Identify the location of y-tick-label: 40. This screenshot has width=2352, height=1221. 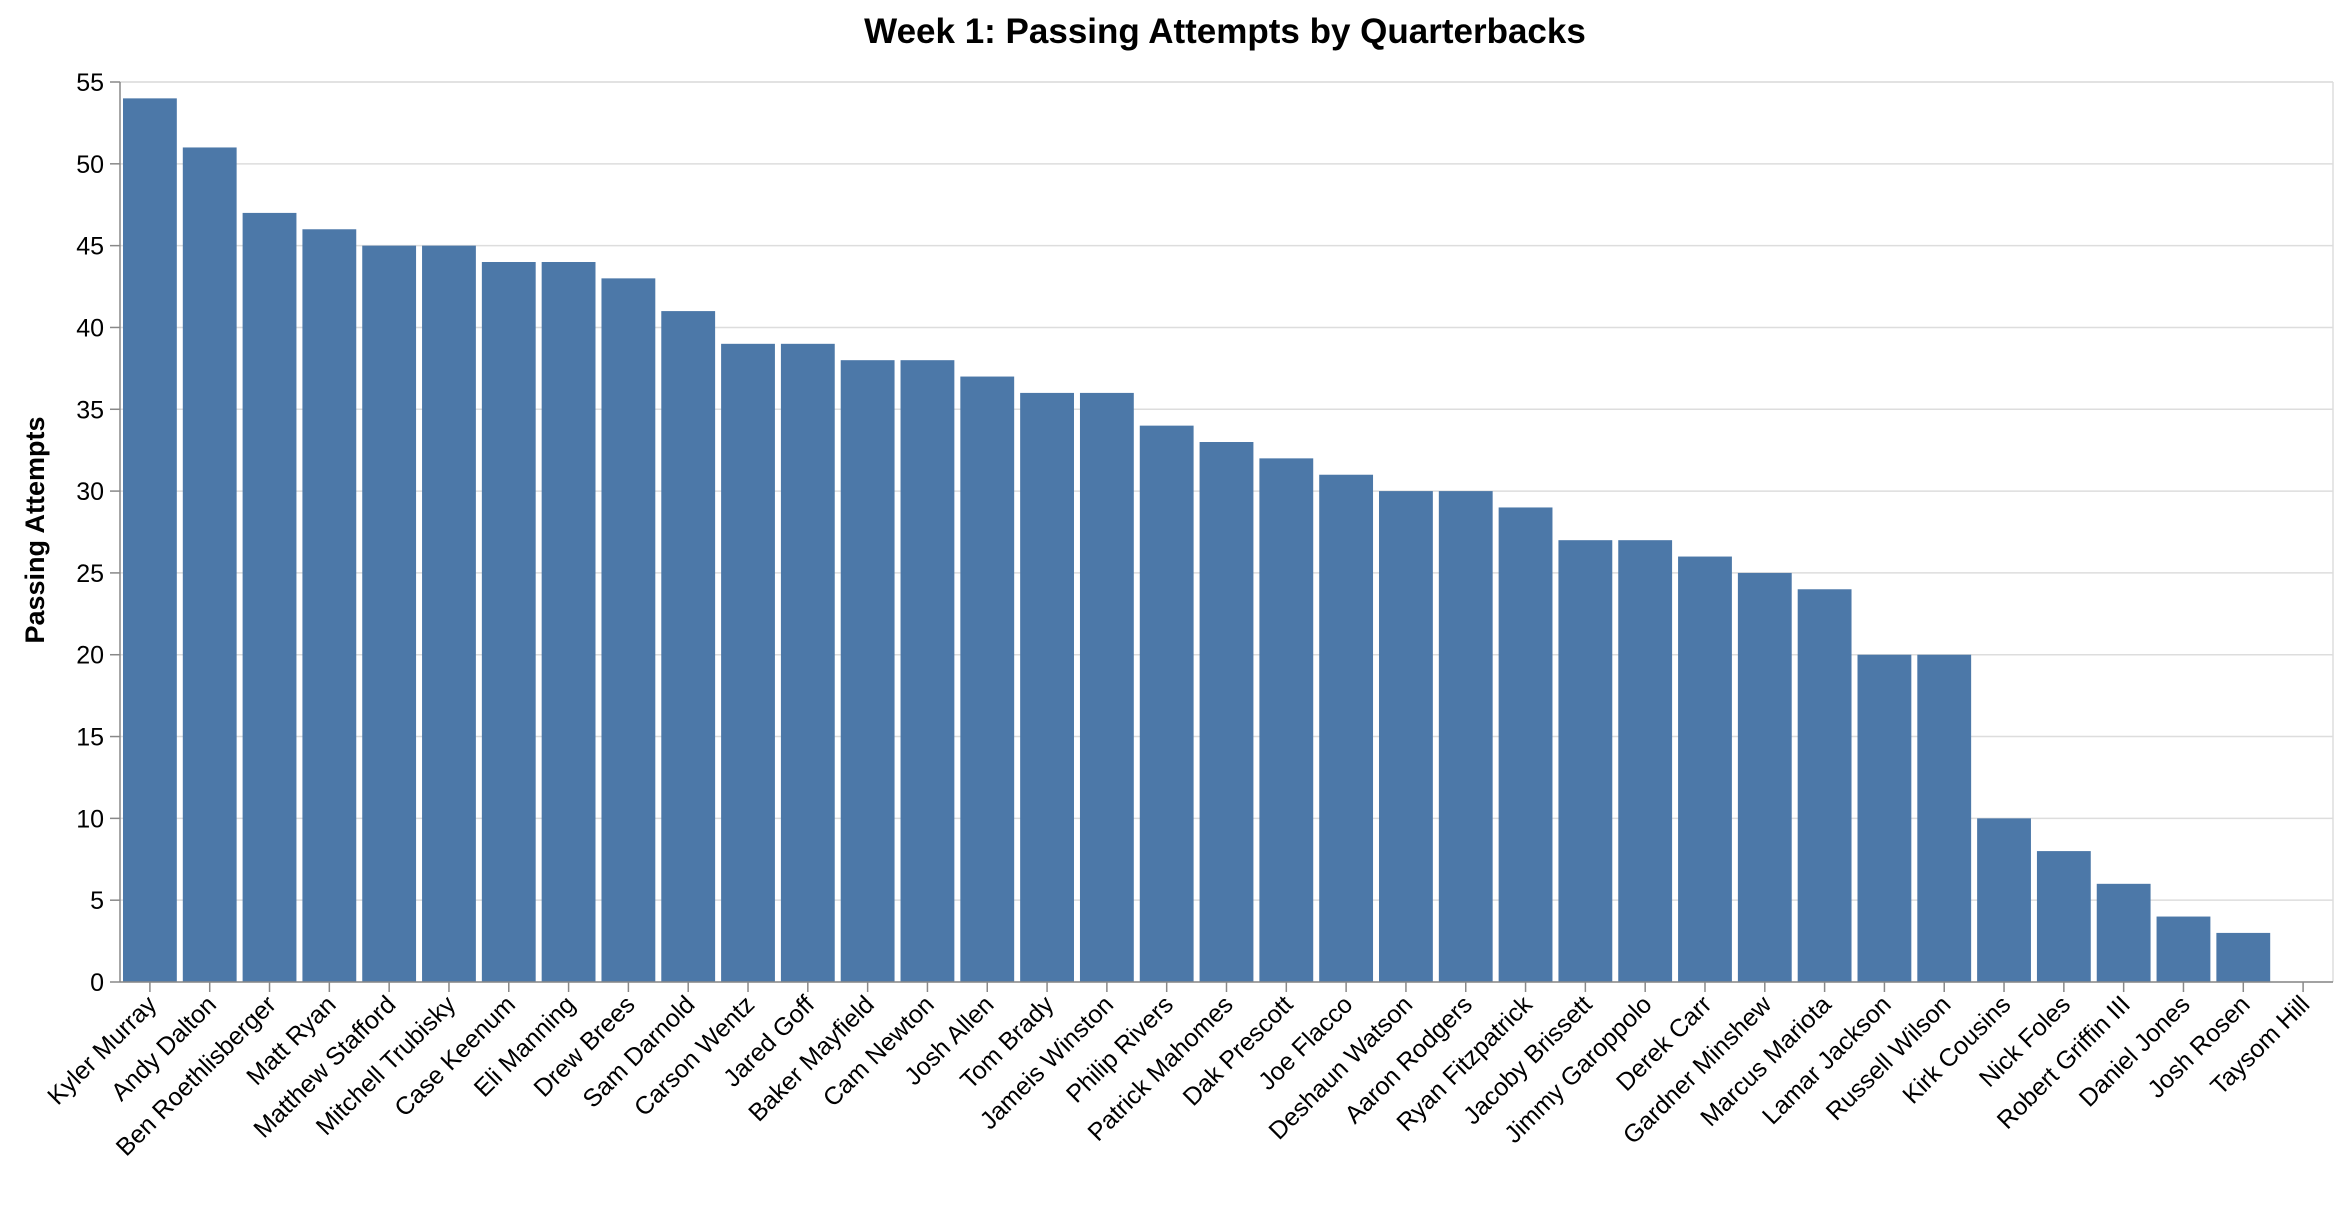
(90, 328).